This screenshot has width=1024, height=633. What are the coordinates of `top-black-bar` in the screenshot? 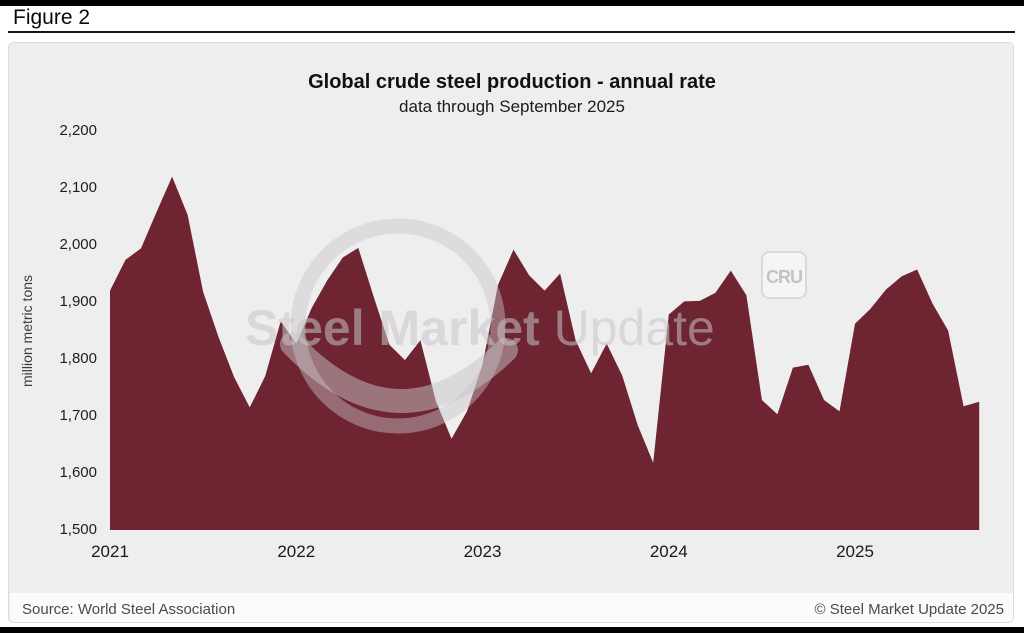 It's located at (512, 3).